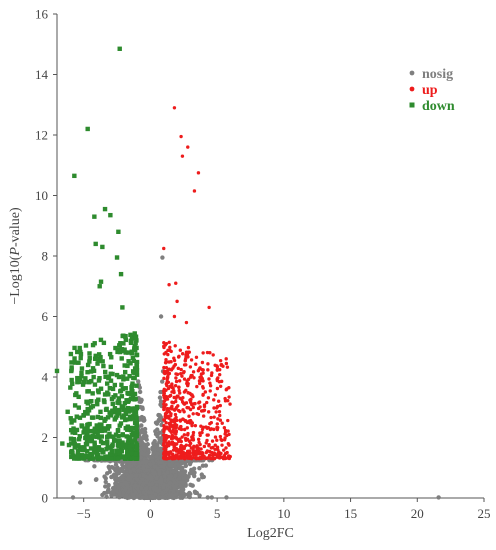 This screenshot has width=496, height=550. I want to click on y-tick-label: 12, so click(41, 135).